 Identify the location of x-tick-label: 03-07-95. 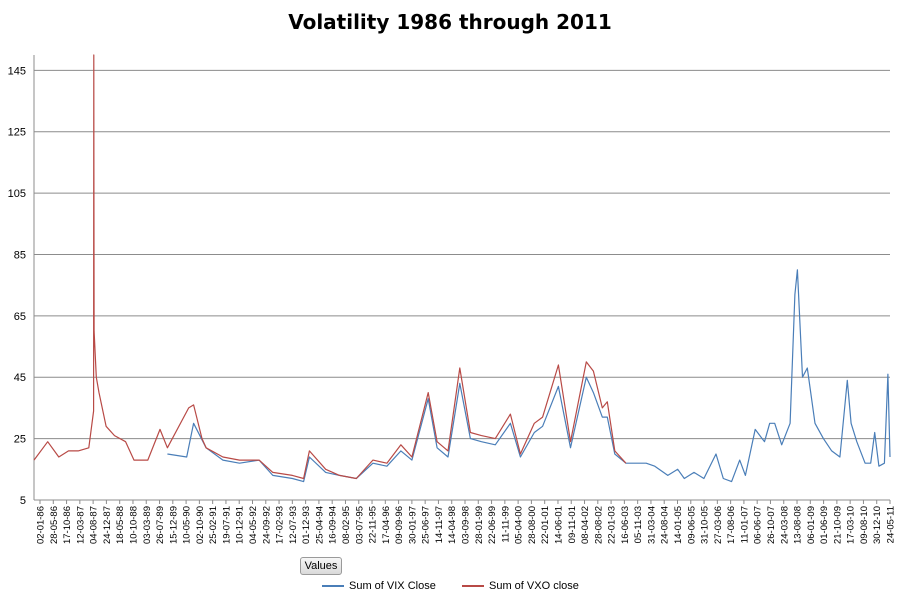
(359, 525).